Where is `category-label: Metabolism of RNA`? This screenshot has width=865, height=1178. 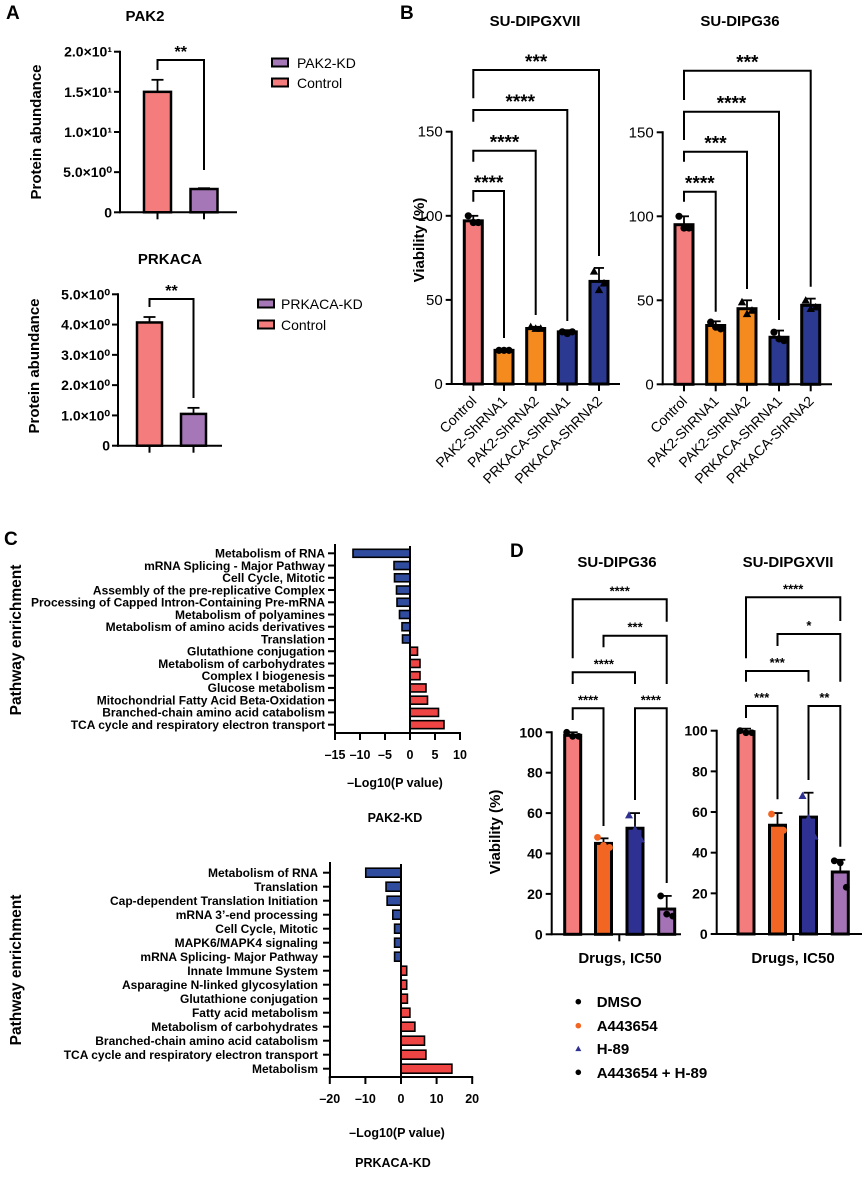
category-label: Metabolism of RNA is located at coordinates (270, 554).